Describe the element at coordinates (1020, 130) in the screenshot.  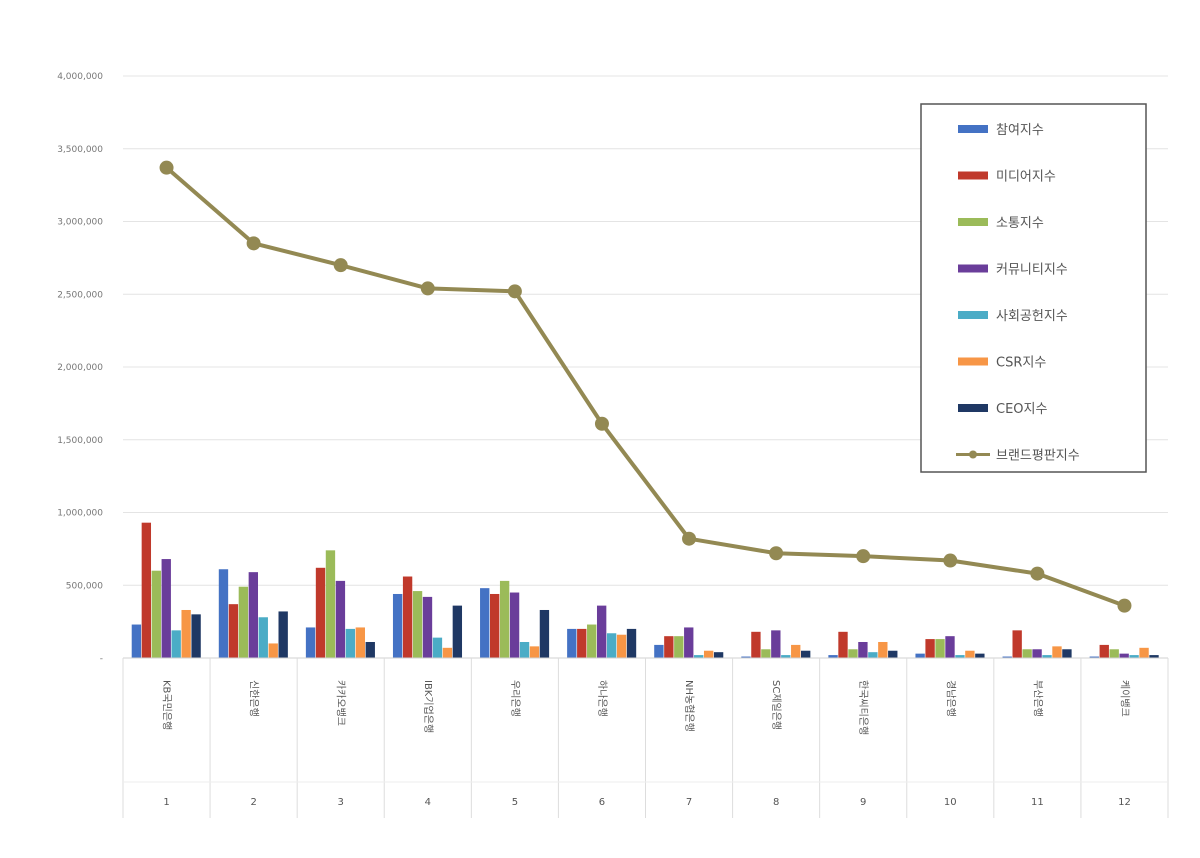
I see `legend-label: 참여지수` at that location.